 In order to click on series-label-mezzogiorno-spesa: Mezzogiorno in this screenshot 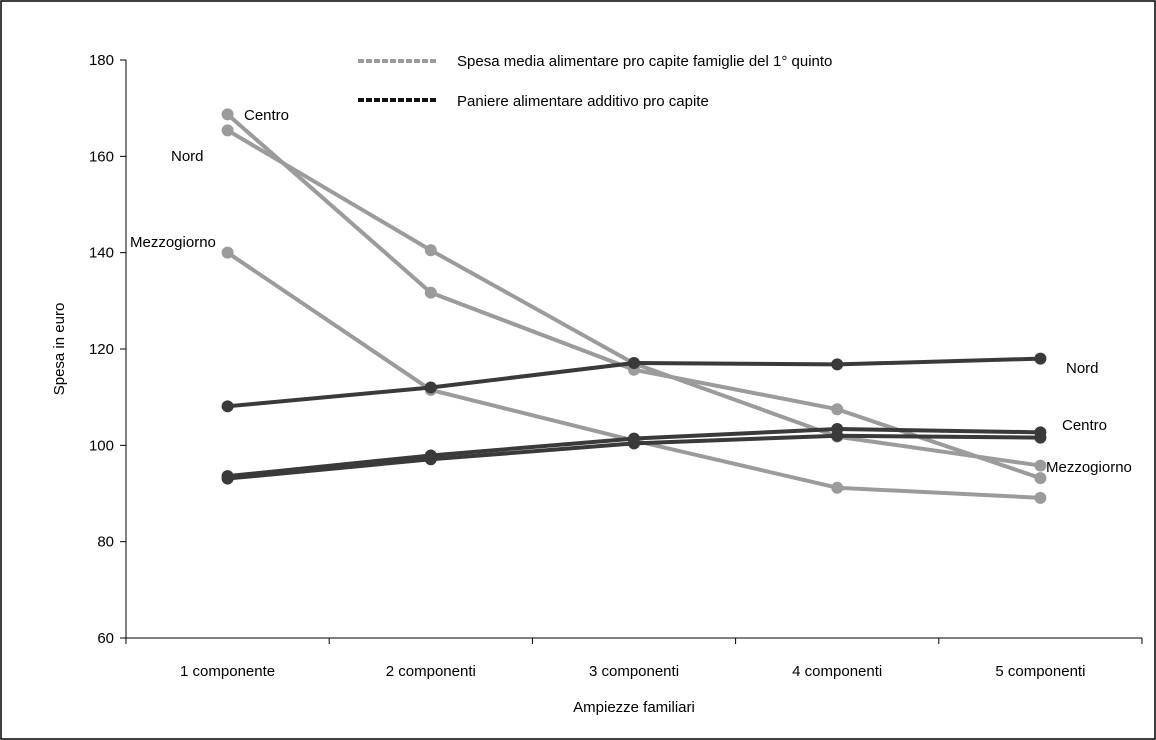, I will do `click(173, 242)`.